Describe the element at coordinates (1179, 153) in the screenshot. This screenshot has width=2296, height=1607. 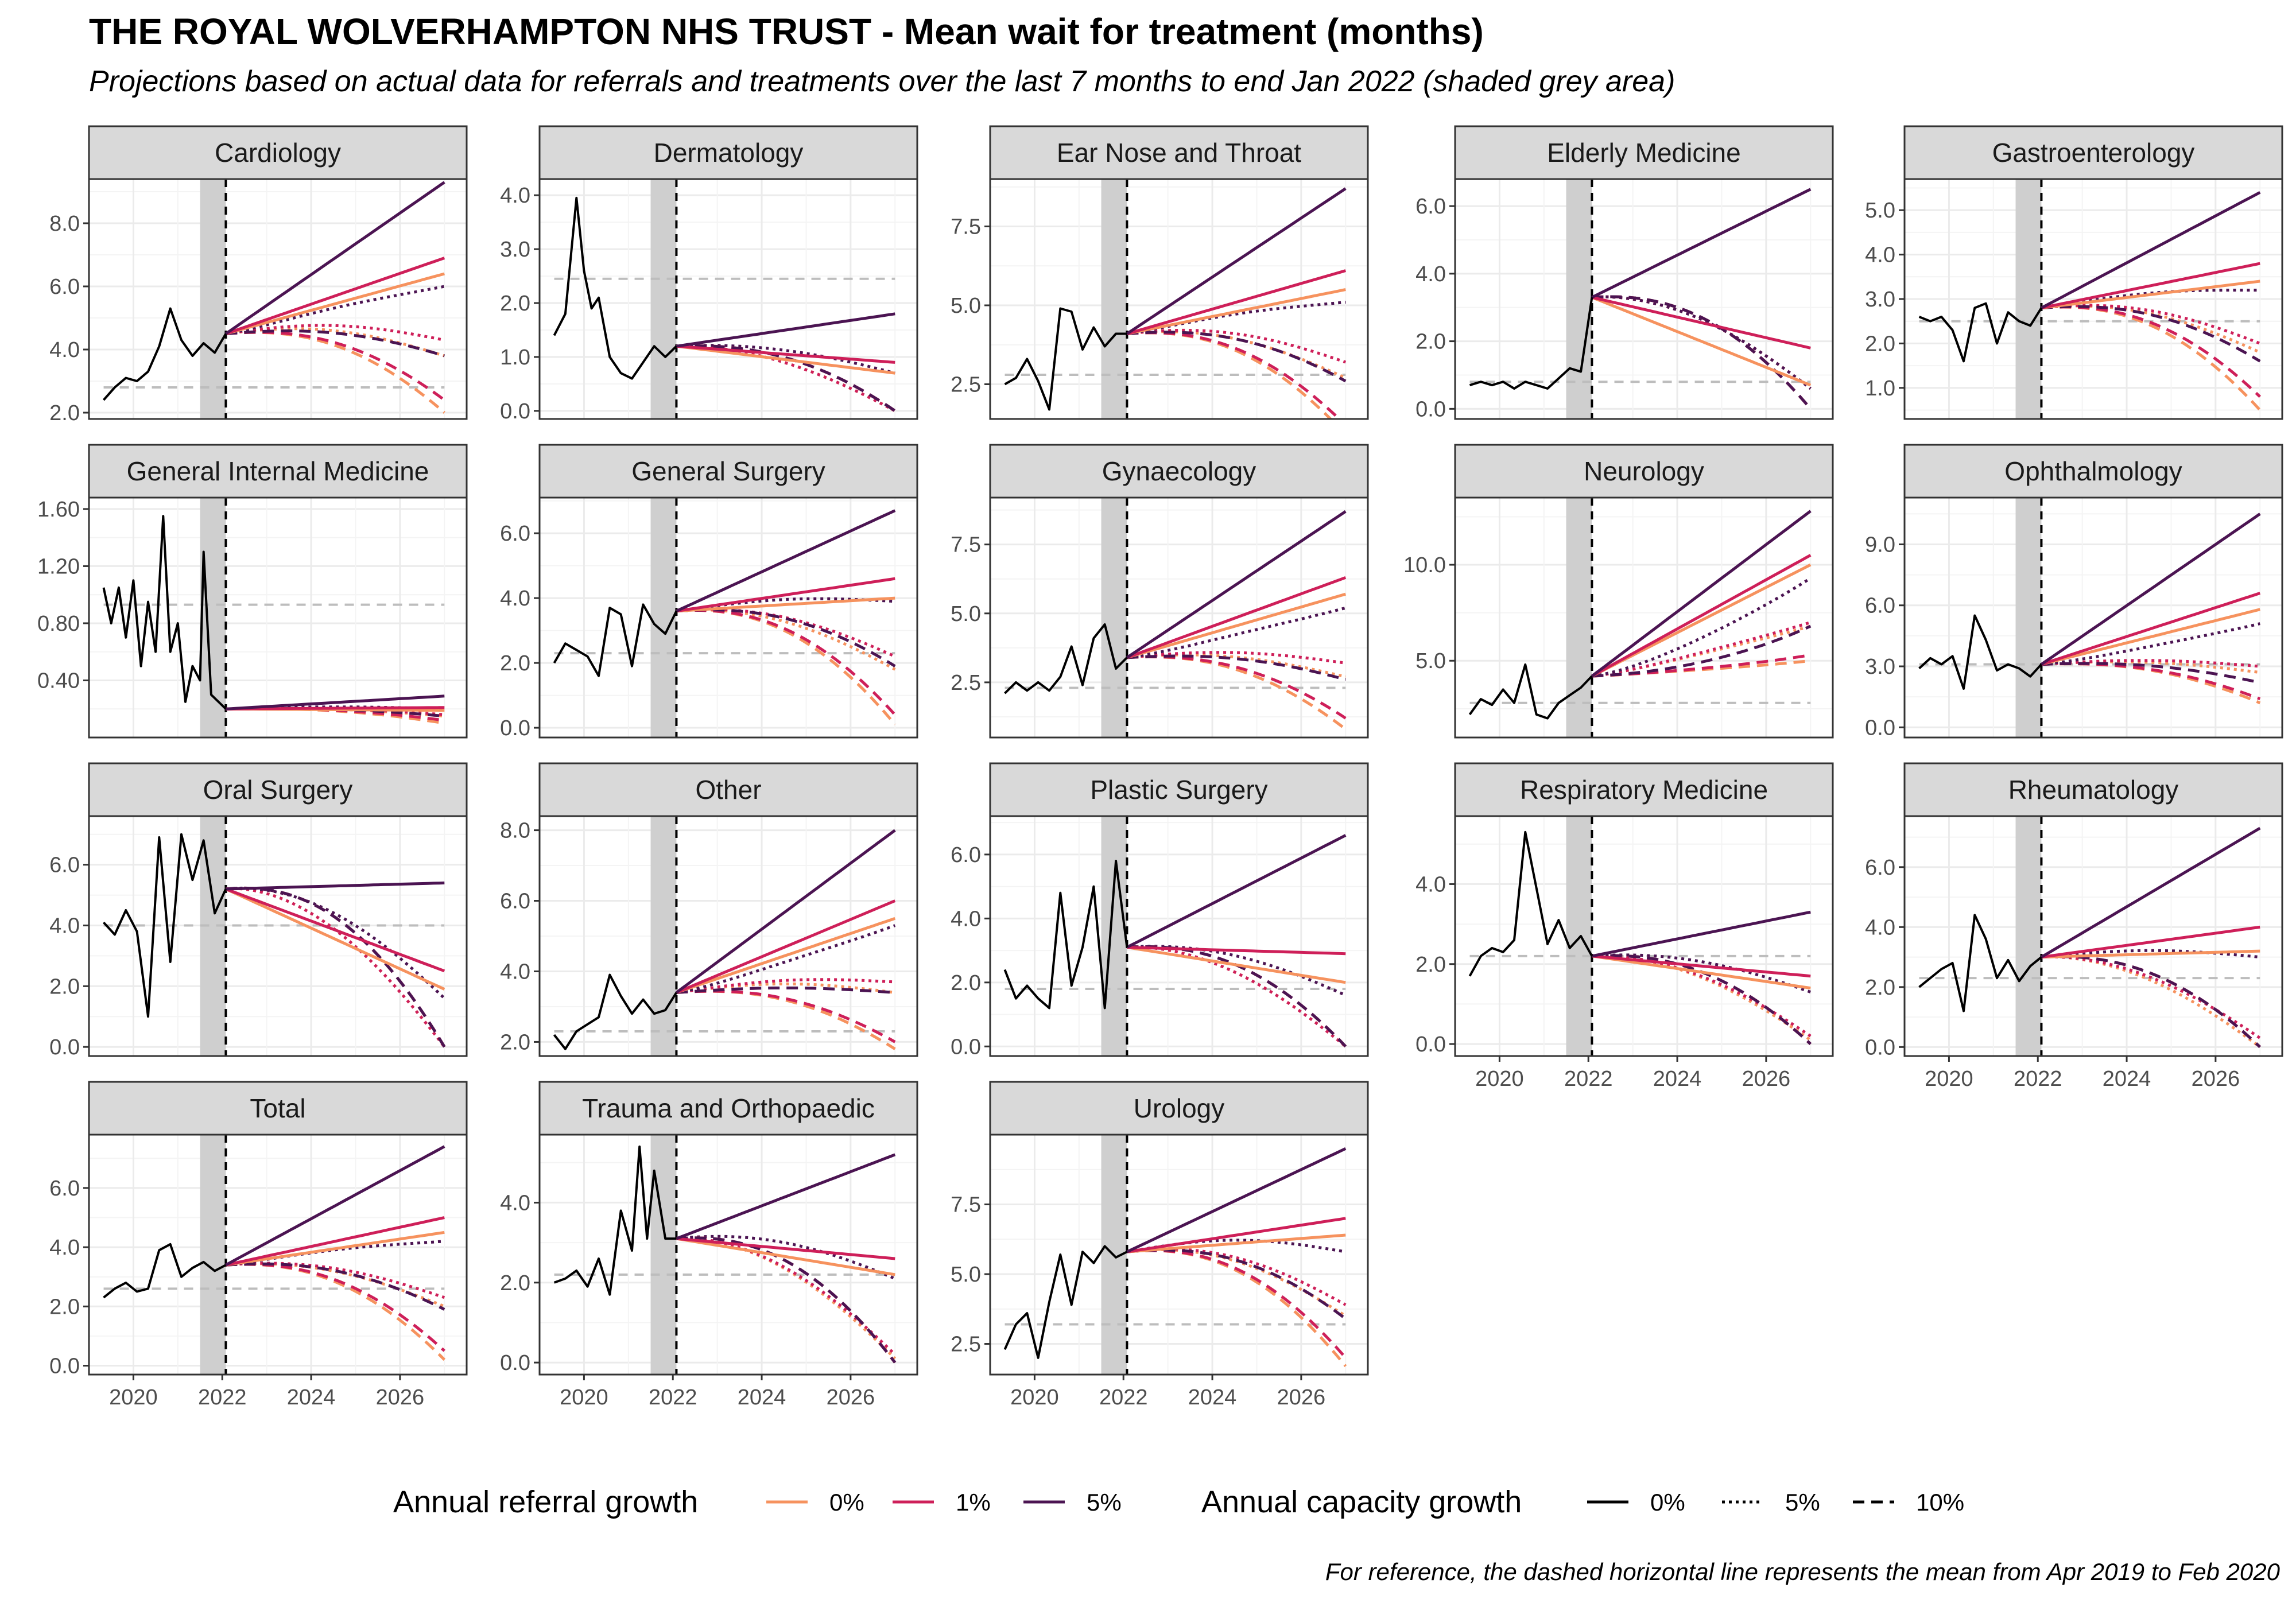
I see `facet-strip-label: Ear Nose and Throat` at that location.